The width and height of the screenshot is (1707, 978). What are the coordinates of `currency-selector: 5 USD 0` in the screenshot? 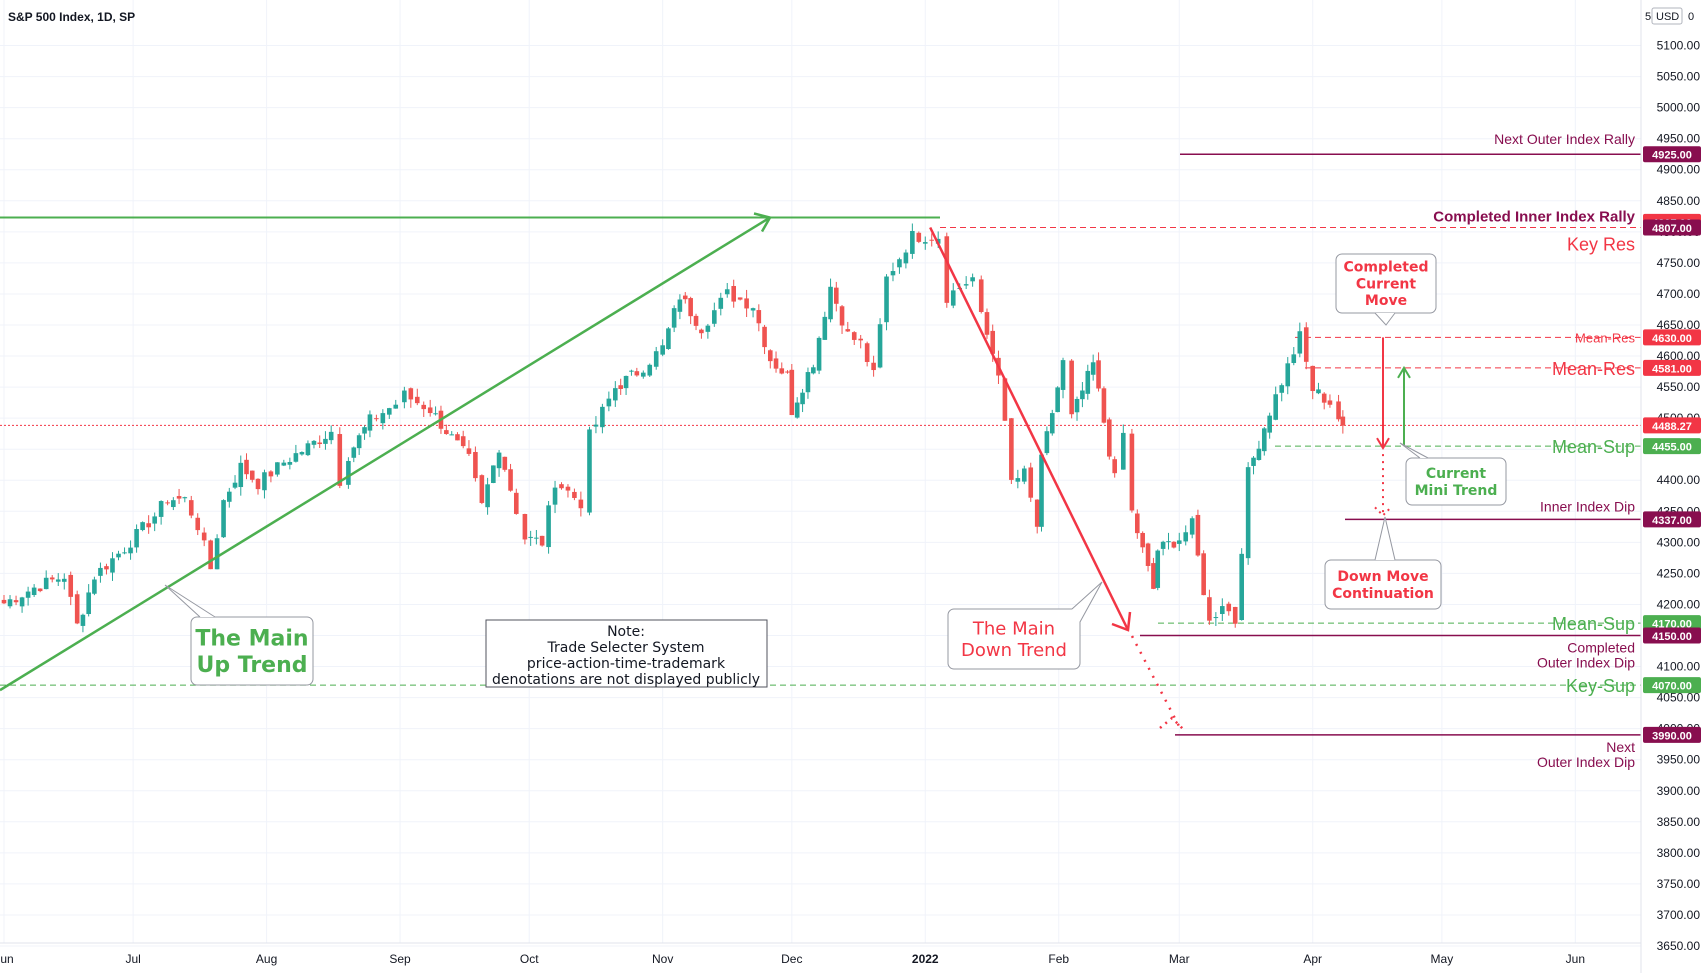 It's located at (1669, 16).